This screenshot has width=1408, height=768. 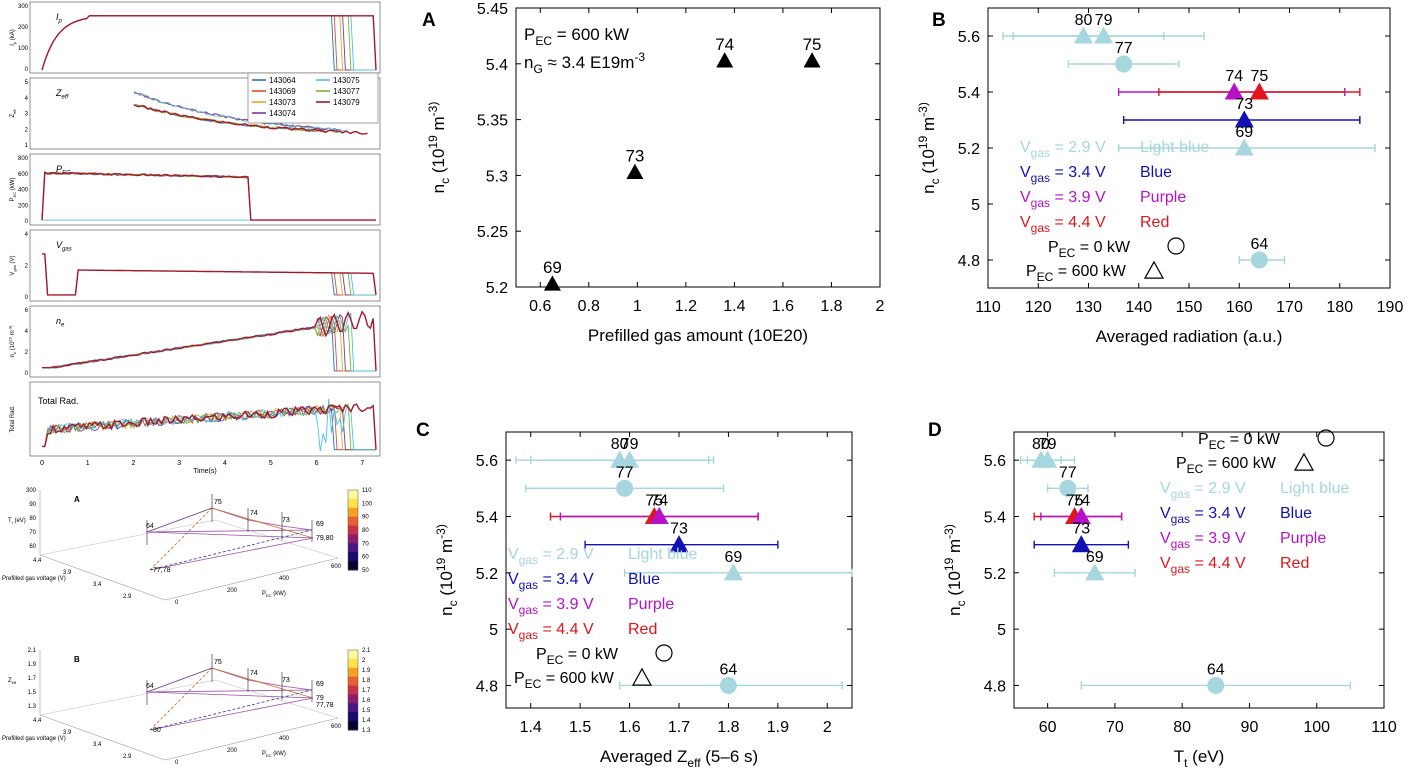 I want to click on x-tick-label: 1.8, so click(x=831, y=306).